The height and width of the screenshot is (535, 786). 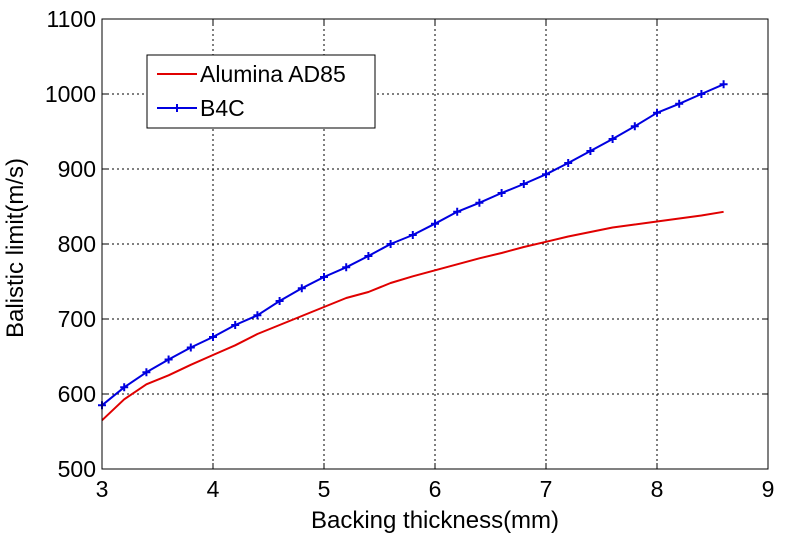 What do you see at coordinates (71, 19) in the screenshot?
I see `y-tick-label: 1100` at bounding box center [71, 19].